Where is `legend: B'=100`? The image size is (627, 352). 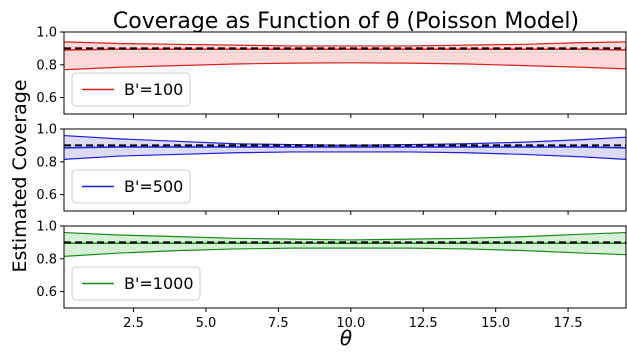 legend: B'=100 is located at coordinates (131, 89).